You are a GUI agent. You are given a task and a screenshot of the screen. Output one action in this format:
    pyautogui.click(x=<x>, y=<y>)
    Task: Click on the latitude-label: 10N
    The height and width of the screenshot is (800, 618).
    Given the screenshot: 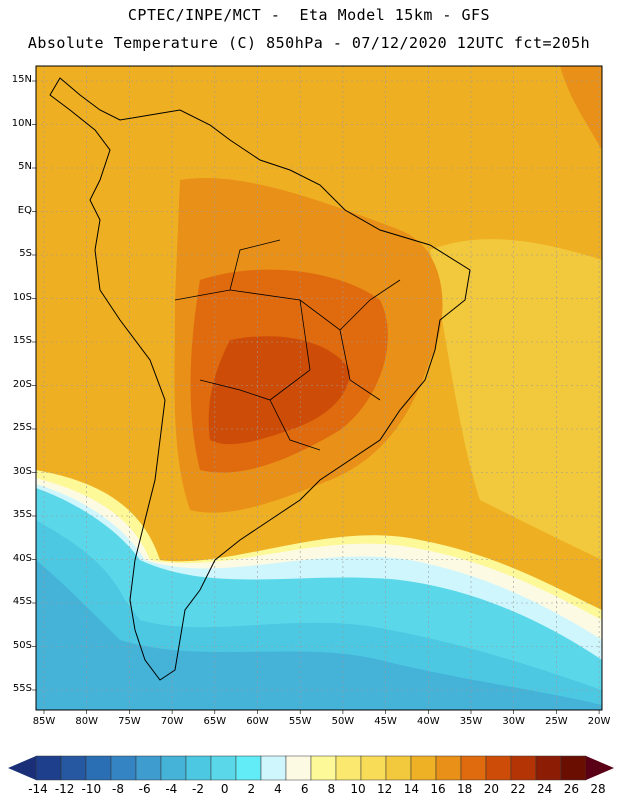 What is the action you would take?
    pyautogui.click(x=21, y=123)
    